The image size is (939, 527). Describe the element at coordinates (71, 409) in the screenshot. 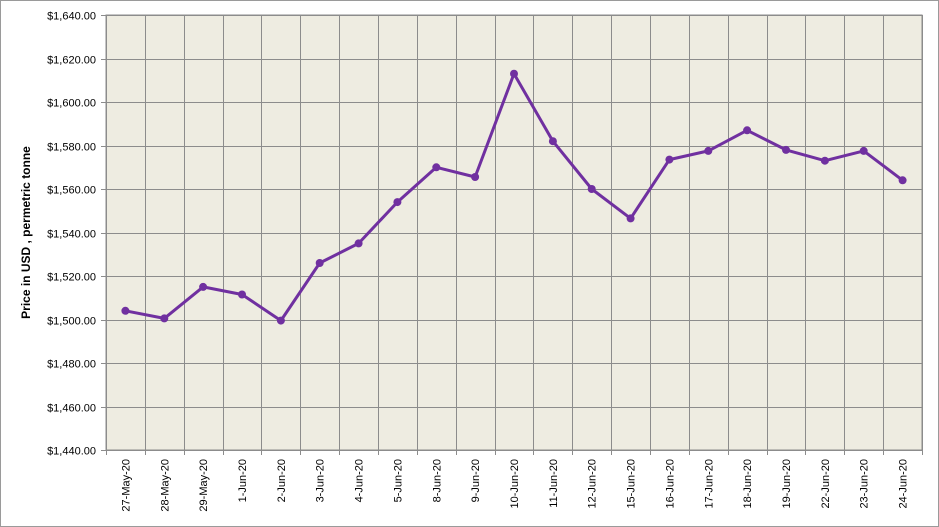

I see `y-tick-label: $1,460.00` at that location.